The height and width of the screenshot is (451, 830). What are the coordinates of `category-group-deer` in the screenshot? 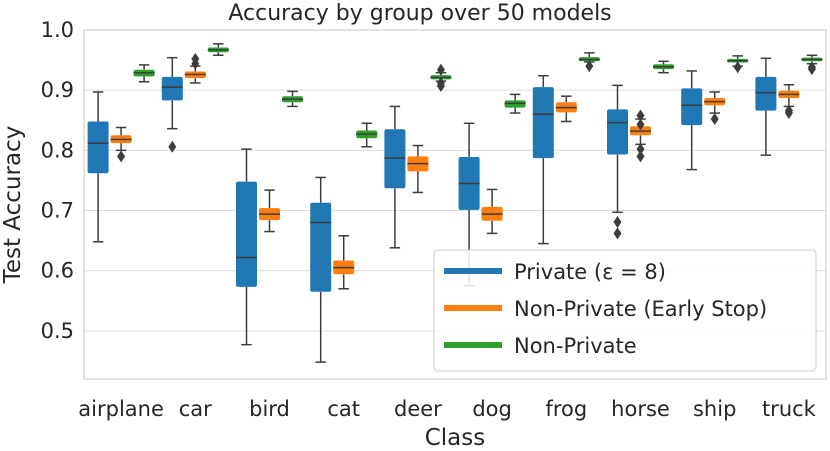 It's located at (418, 156).